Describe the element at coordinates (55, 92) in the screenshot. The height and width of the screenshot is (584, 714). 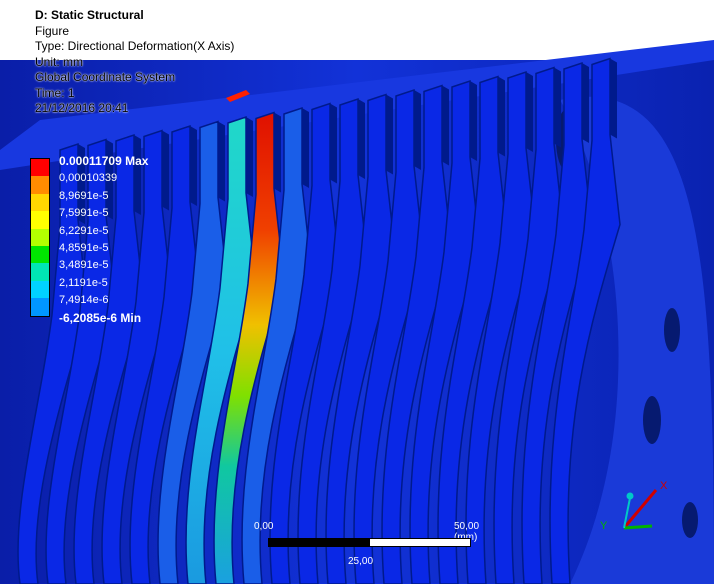
I see `result-time: Time: 1` at that location.